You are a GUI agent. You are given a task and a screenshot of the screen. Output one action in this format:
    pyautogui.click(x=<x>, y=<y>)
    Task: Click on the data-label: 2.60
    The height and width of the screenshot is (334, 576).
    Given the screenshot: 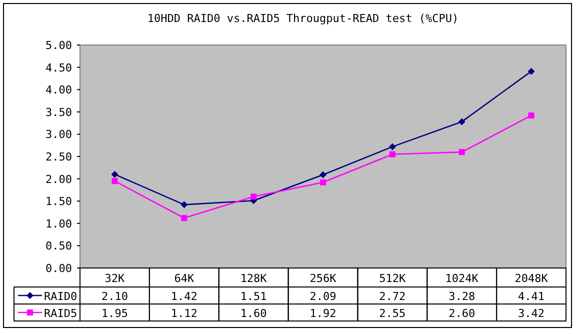 What is the action you would take?
    pyautogui.click(x=462, y=313)
    